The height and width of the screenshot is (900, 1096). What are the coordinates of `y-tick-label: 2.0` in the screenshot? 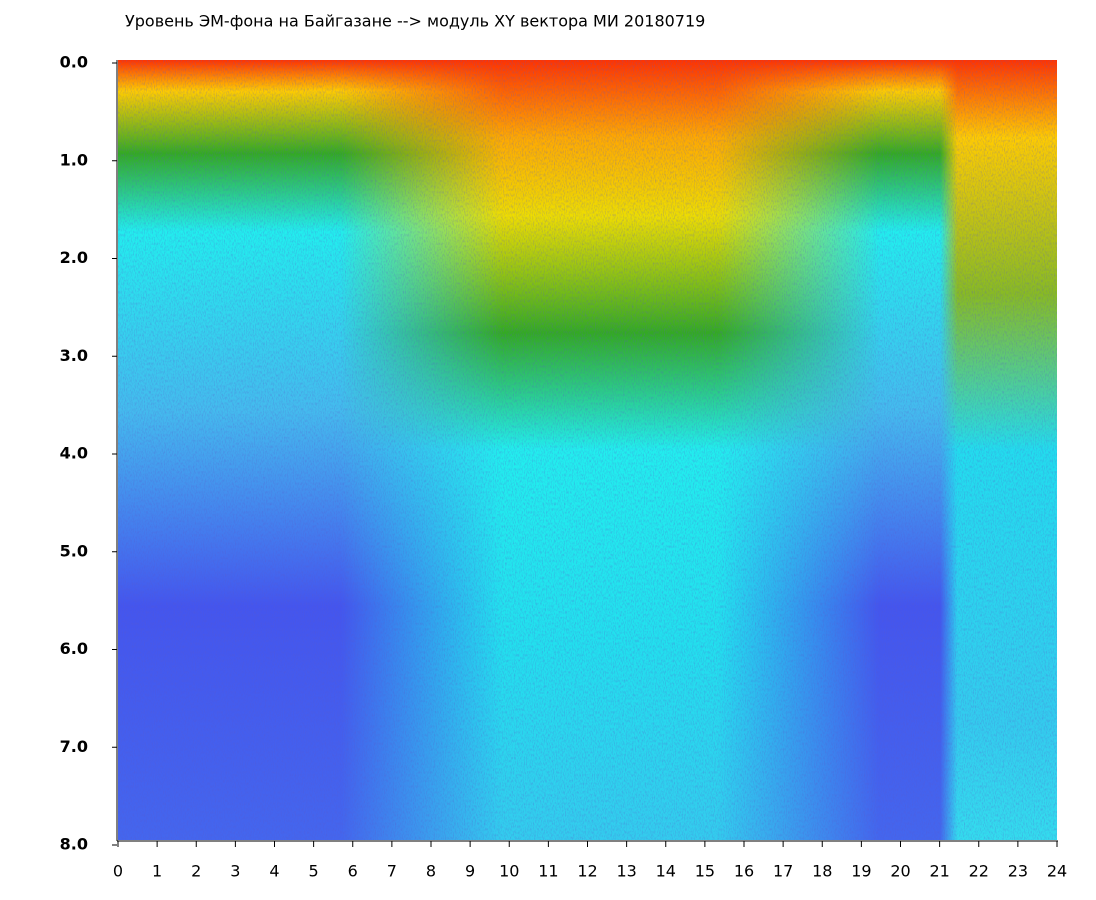 It's located at (74, 257).